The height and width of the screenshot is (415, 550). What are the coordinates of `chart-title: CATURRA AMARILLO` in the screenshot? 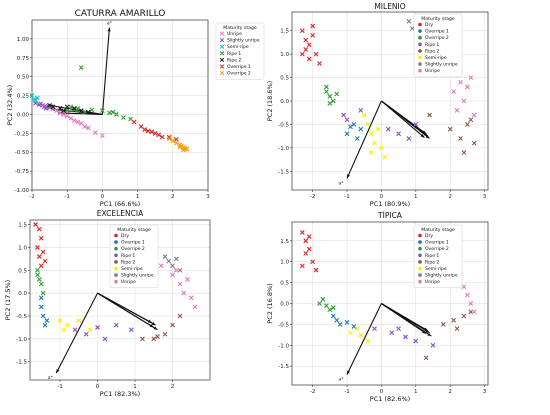 It's located at (120, 14).